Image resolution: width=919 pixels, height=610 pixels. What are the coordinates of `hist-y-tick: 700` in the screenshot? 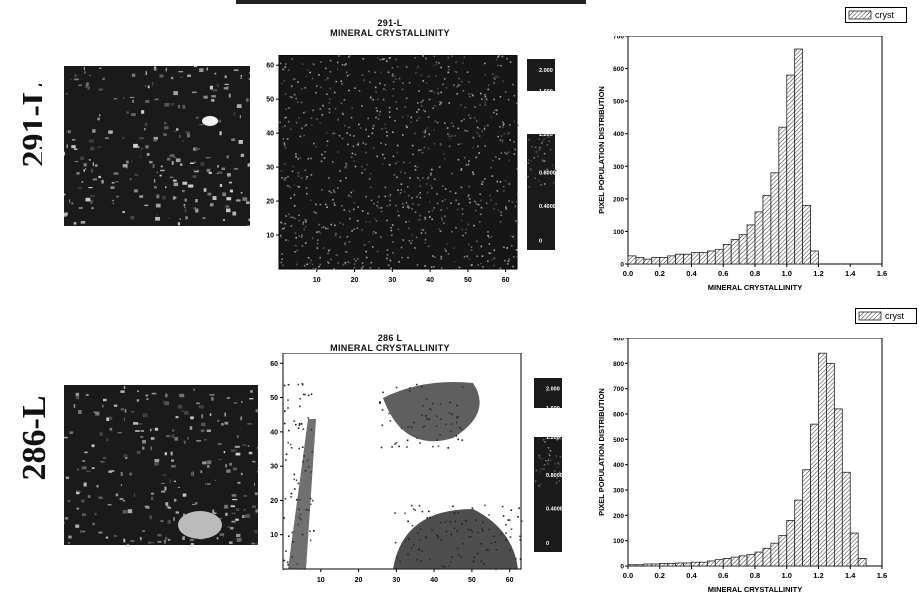 It's located at (618, 38).